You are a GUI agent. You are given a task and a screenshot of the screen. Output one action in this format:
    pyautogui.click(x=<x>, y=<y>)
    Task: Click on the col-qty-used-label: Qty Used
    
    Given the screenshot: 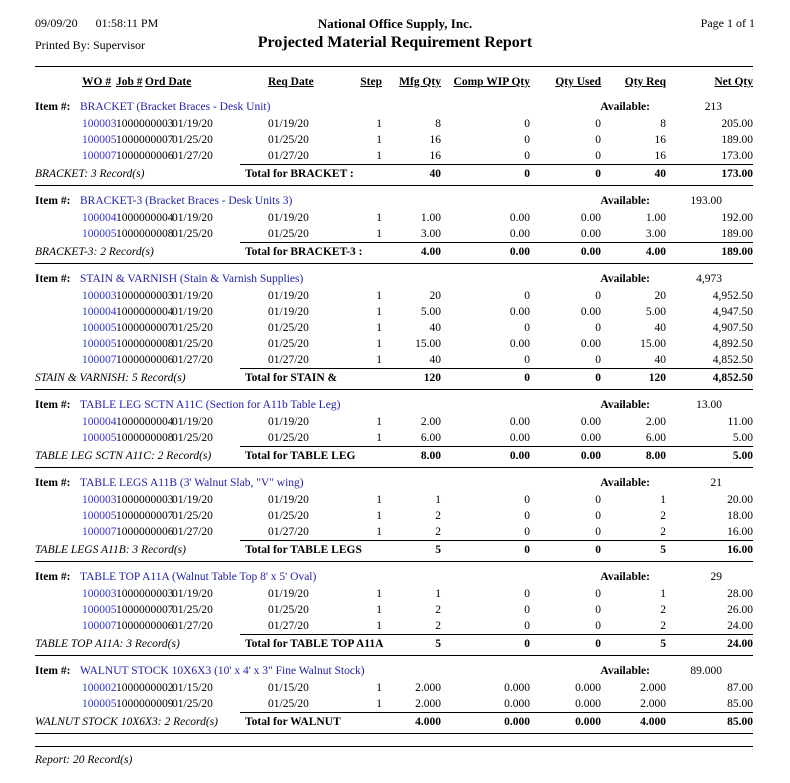 What is the action you would take?
    pyautogui.click(x=578, y=82)
    